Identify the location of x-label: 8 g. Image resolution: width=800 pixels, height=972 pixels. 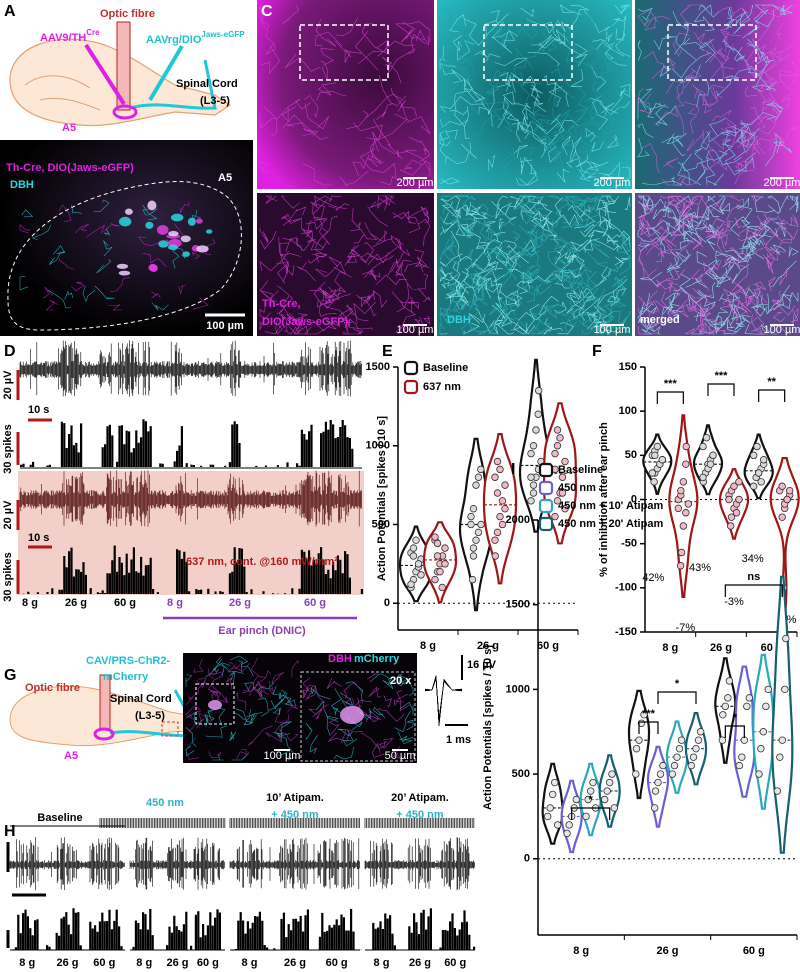
(175, 603).